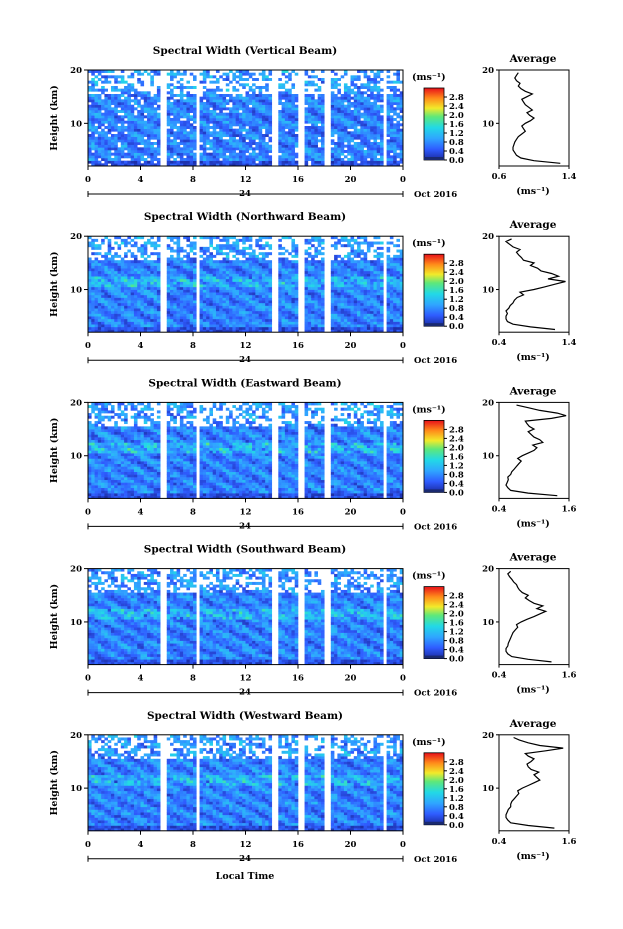 The width and height of the screenshot is (623, 929). I want to click on x-tick-label: 12, so click(246, 180).